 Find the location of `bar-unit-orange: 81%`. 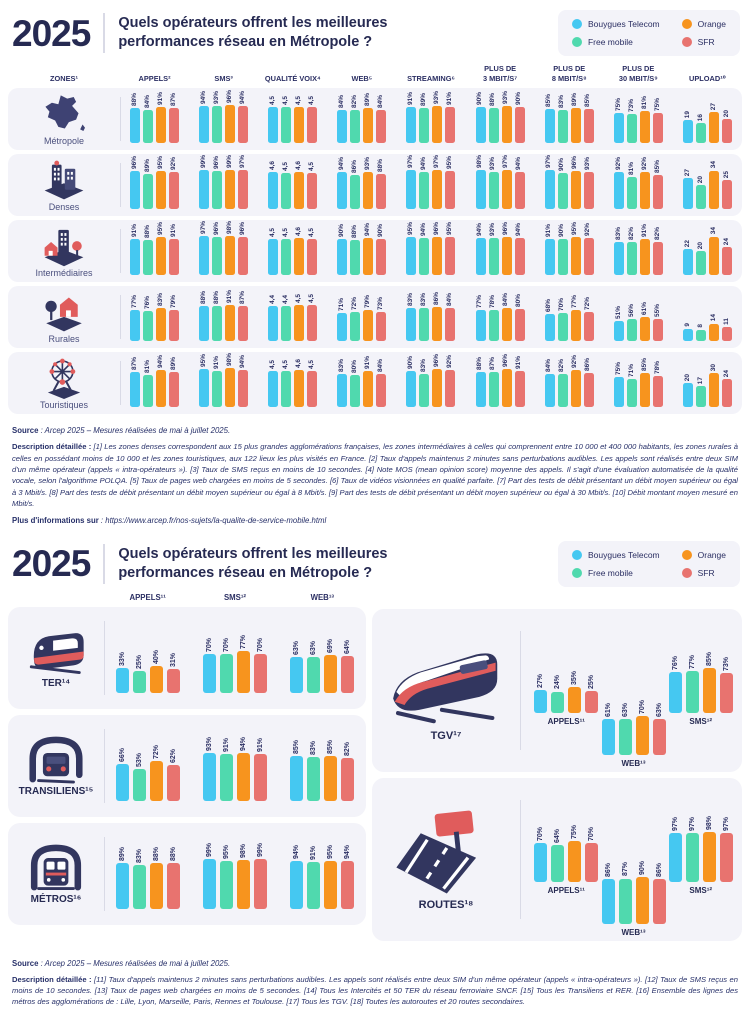

bar-unit-orange: 81% is located at coordinates (644, 120).